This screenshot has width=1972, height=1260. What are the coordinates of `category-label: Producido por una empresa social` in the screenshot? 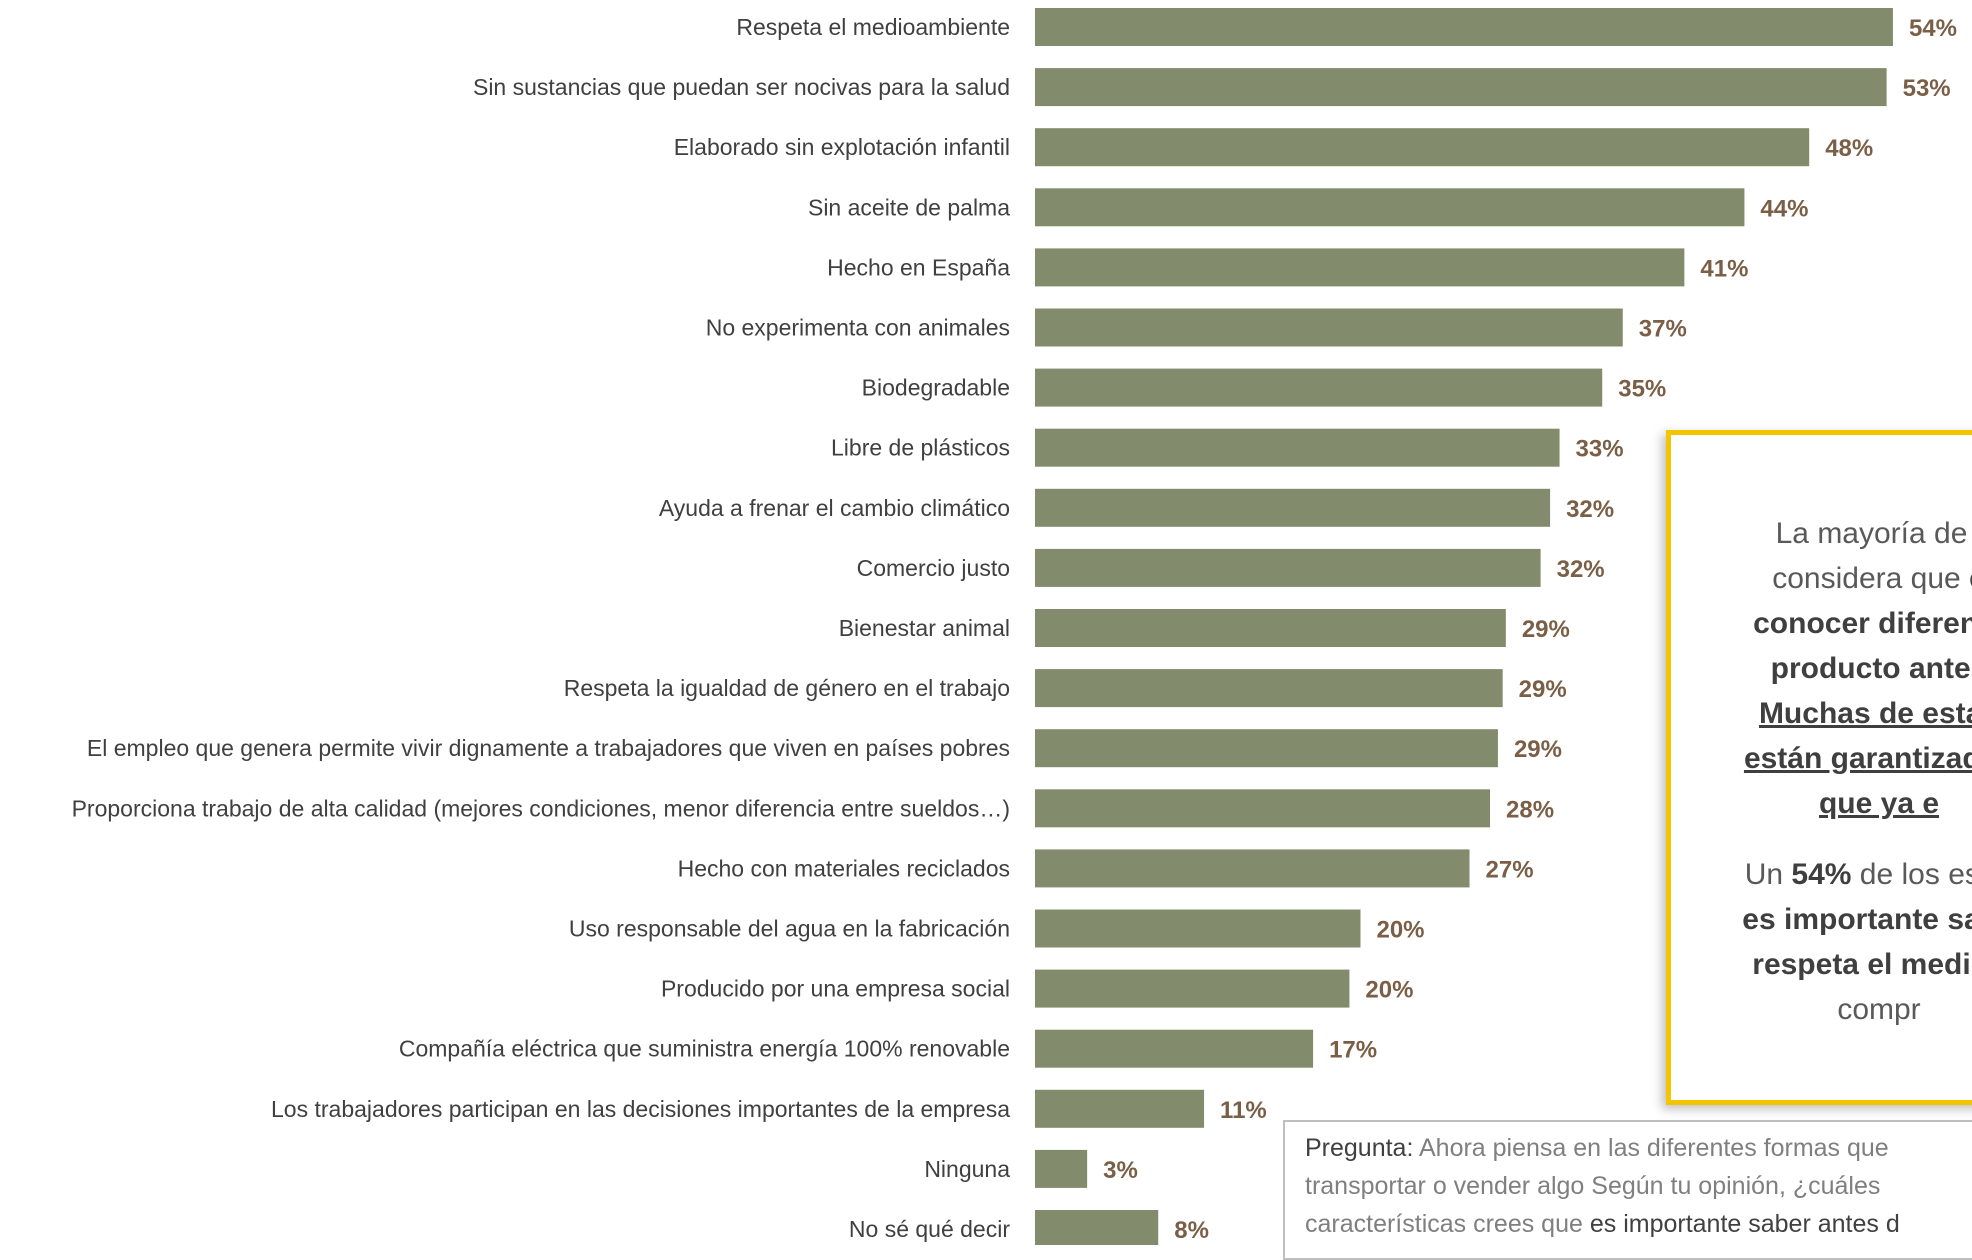 It's located at (835, 989).